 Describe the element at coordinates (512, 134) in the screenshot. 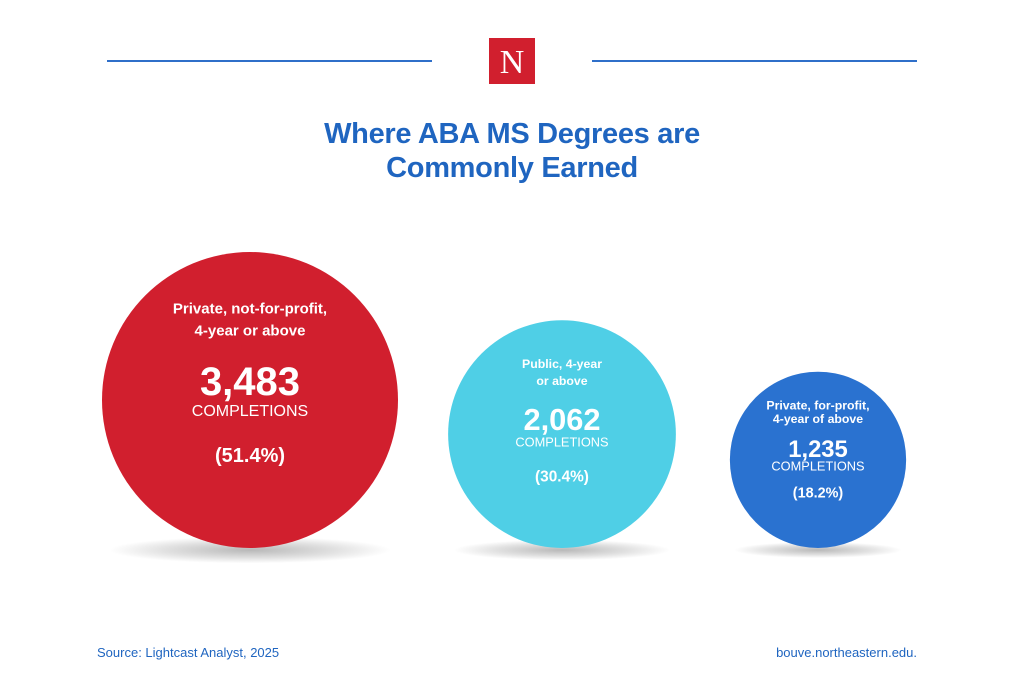

I see `chart-title-line-1: Where ABA MS Degrees are` at that location.